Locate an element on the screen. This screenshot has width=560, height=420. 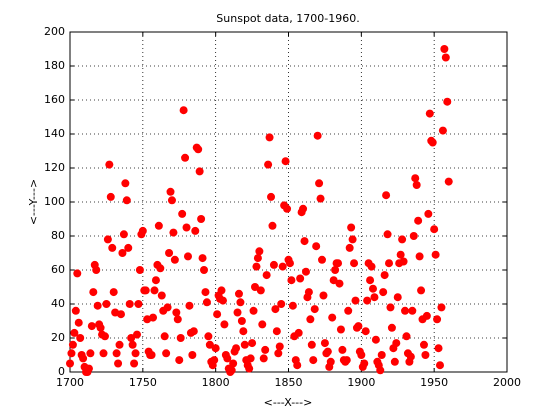
x-tick-label: 2000 is located at coordinates (507, 382).